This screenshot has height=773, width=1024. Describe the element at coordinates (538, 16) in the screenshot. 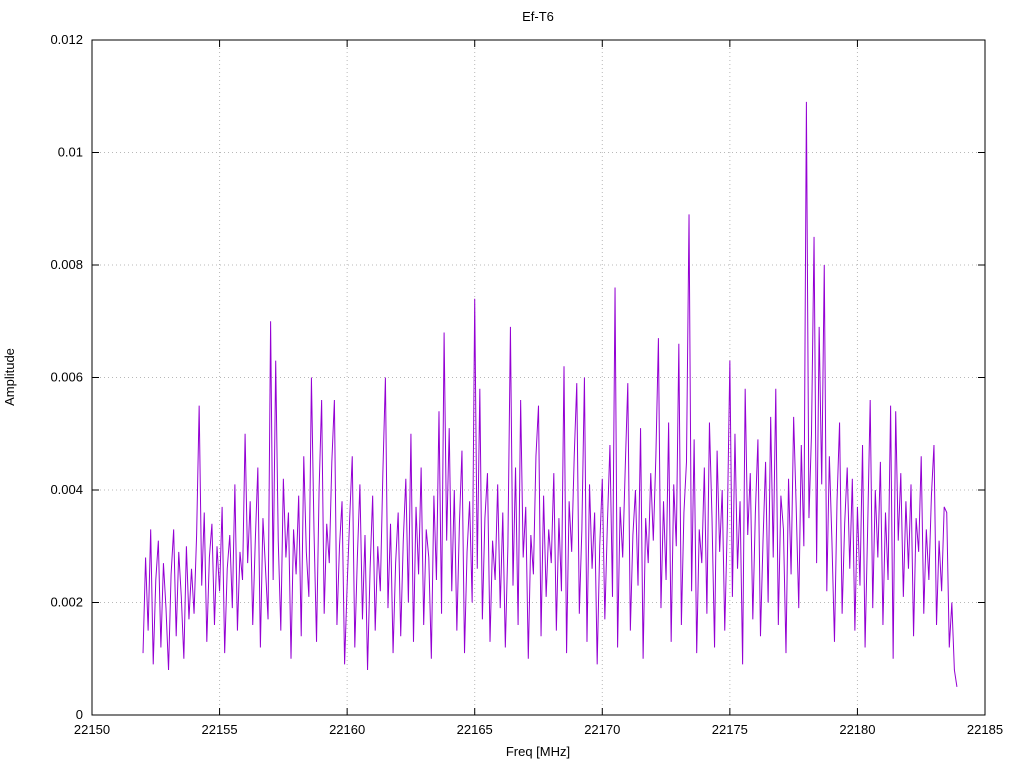

I see `chart-title: Ef-T6` at that location.